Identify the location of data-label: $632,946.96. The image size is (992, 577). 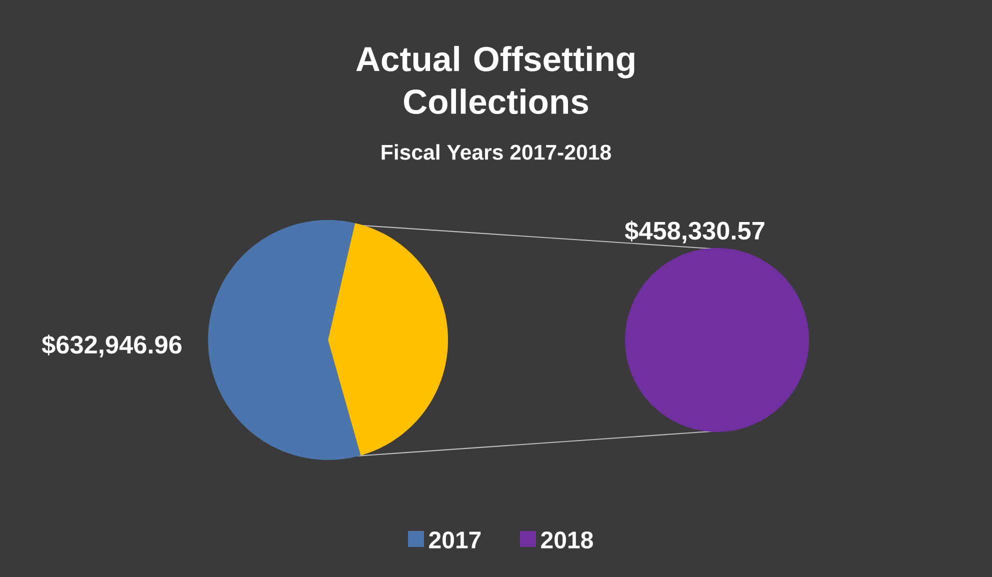
(112, 346).